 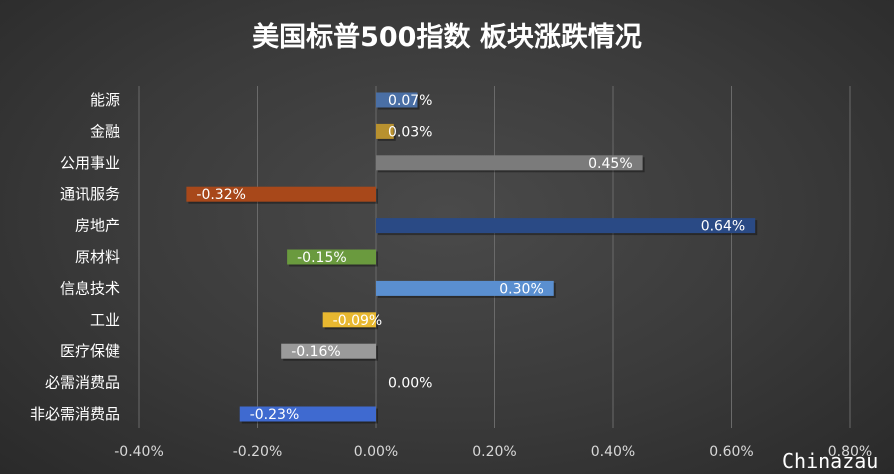 I want to click on data-label: 0.64%, so click(x=723, y=227).